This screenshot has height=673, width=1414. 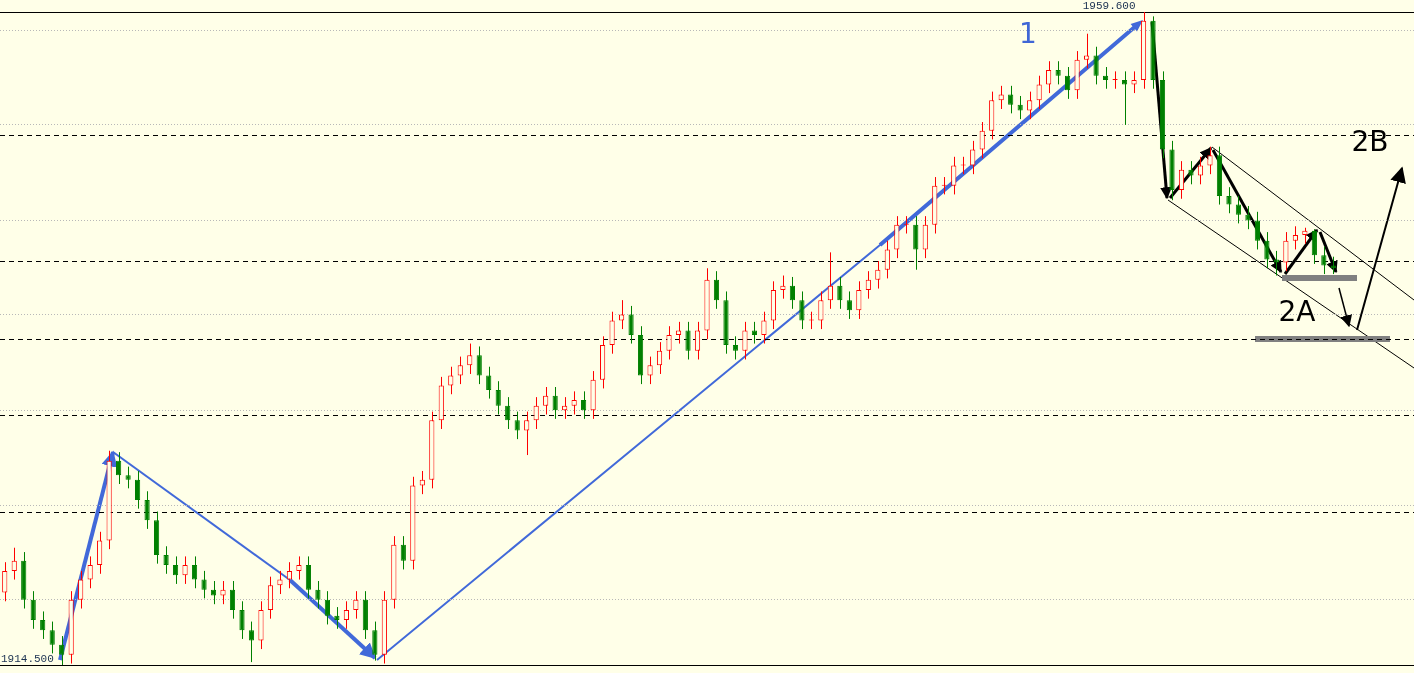 I want to click on ref-line-label: 1914.500, so click(x=27, y=658).